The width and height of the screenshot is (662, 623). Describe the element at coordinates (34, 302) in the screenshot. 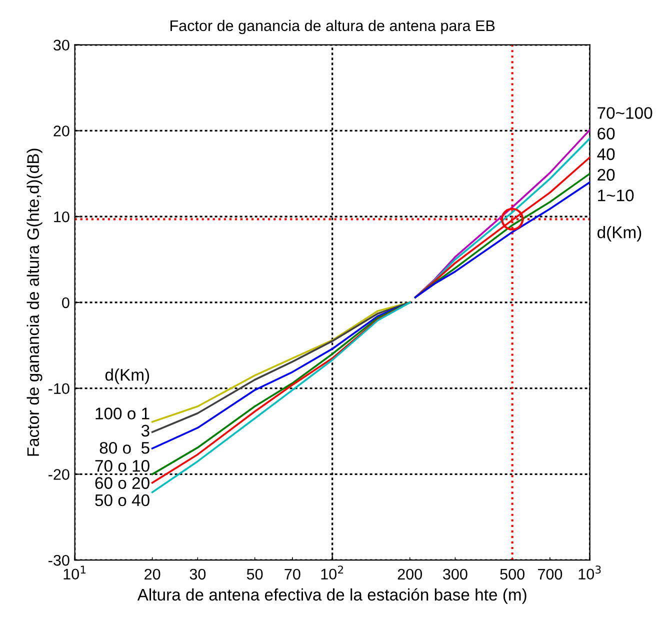

I see `y-axis-title: Factor de ganancia de altura G(hte,d)(dB)` at that location.